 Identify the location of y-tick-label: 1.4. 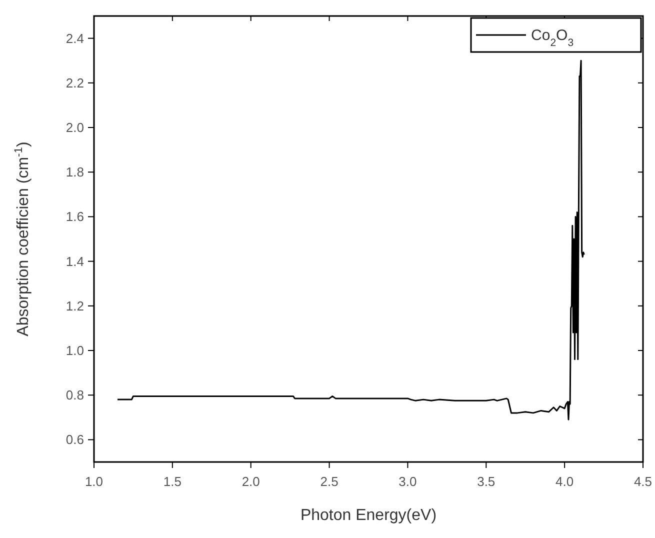
(75, 261).